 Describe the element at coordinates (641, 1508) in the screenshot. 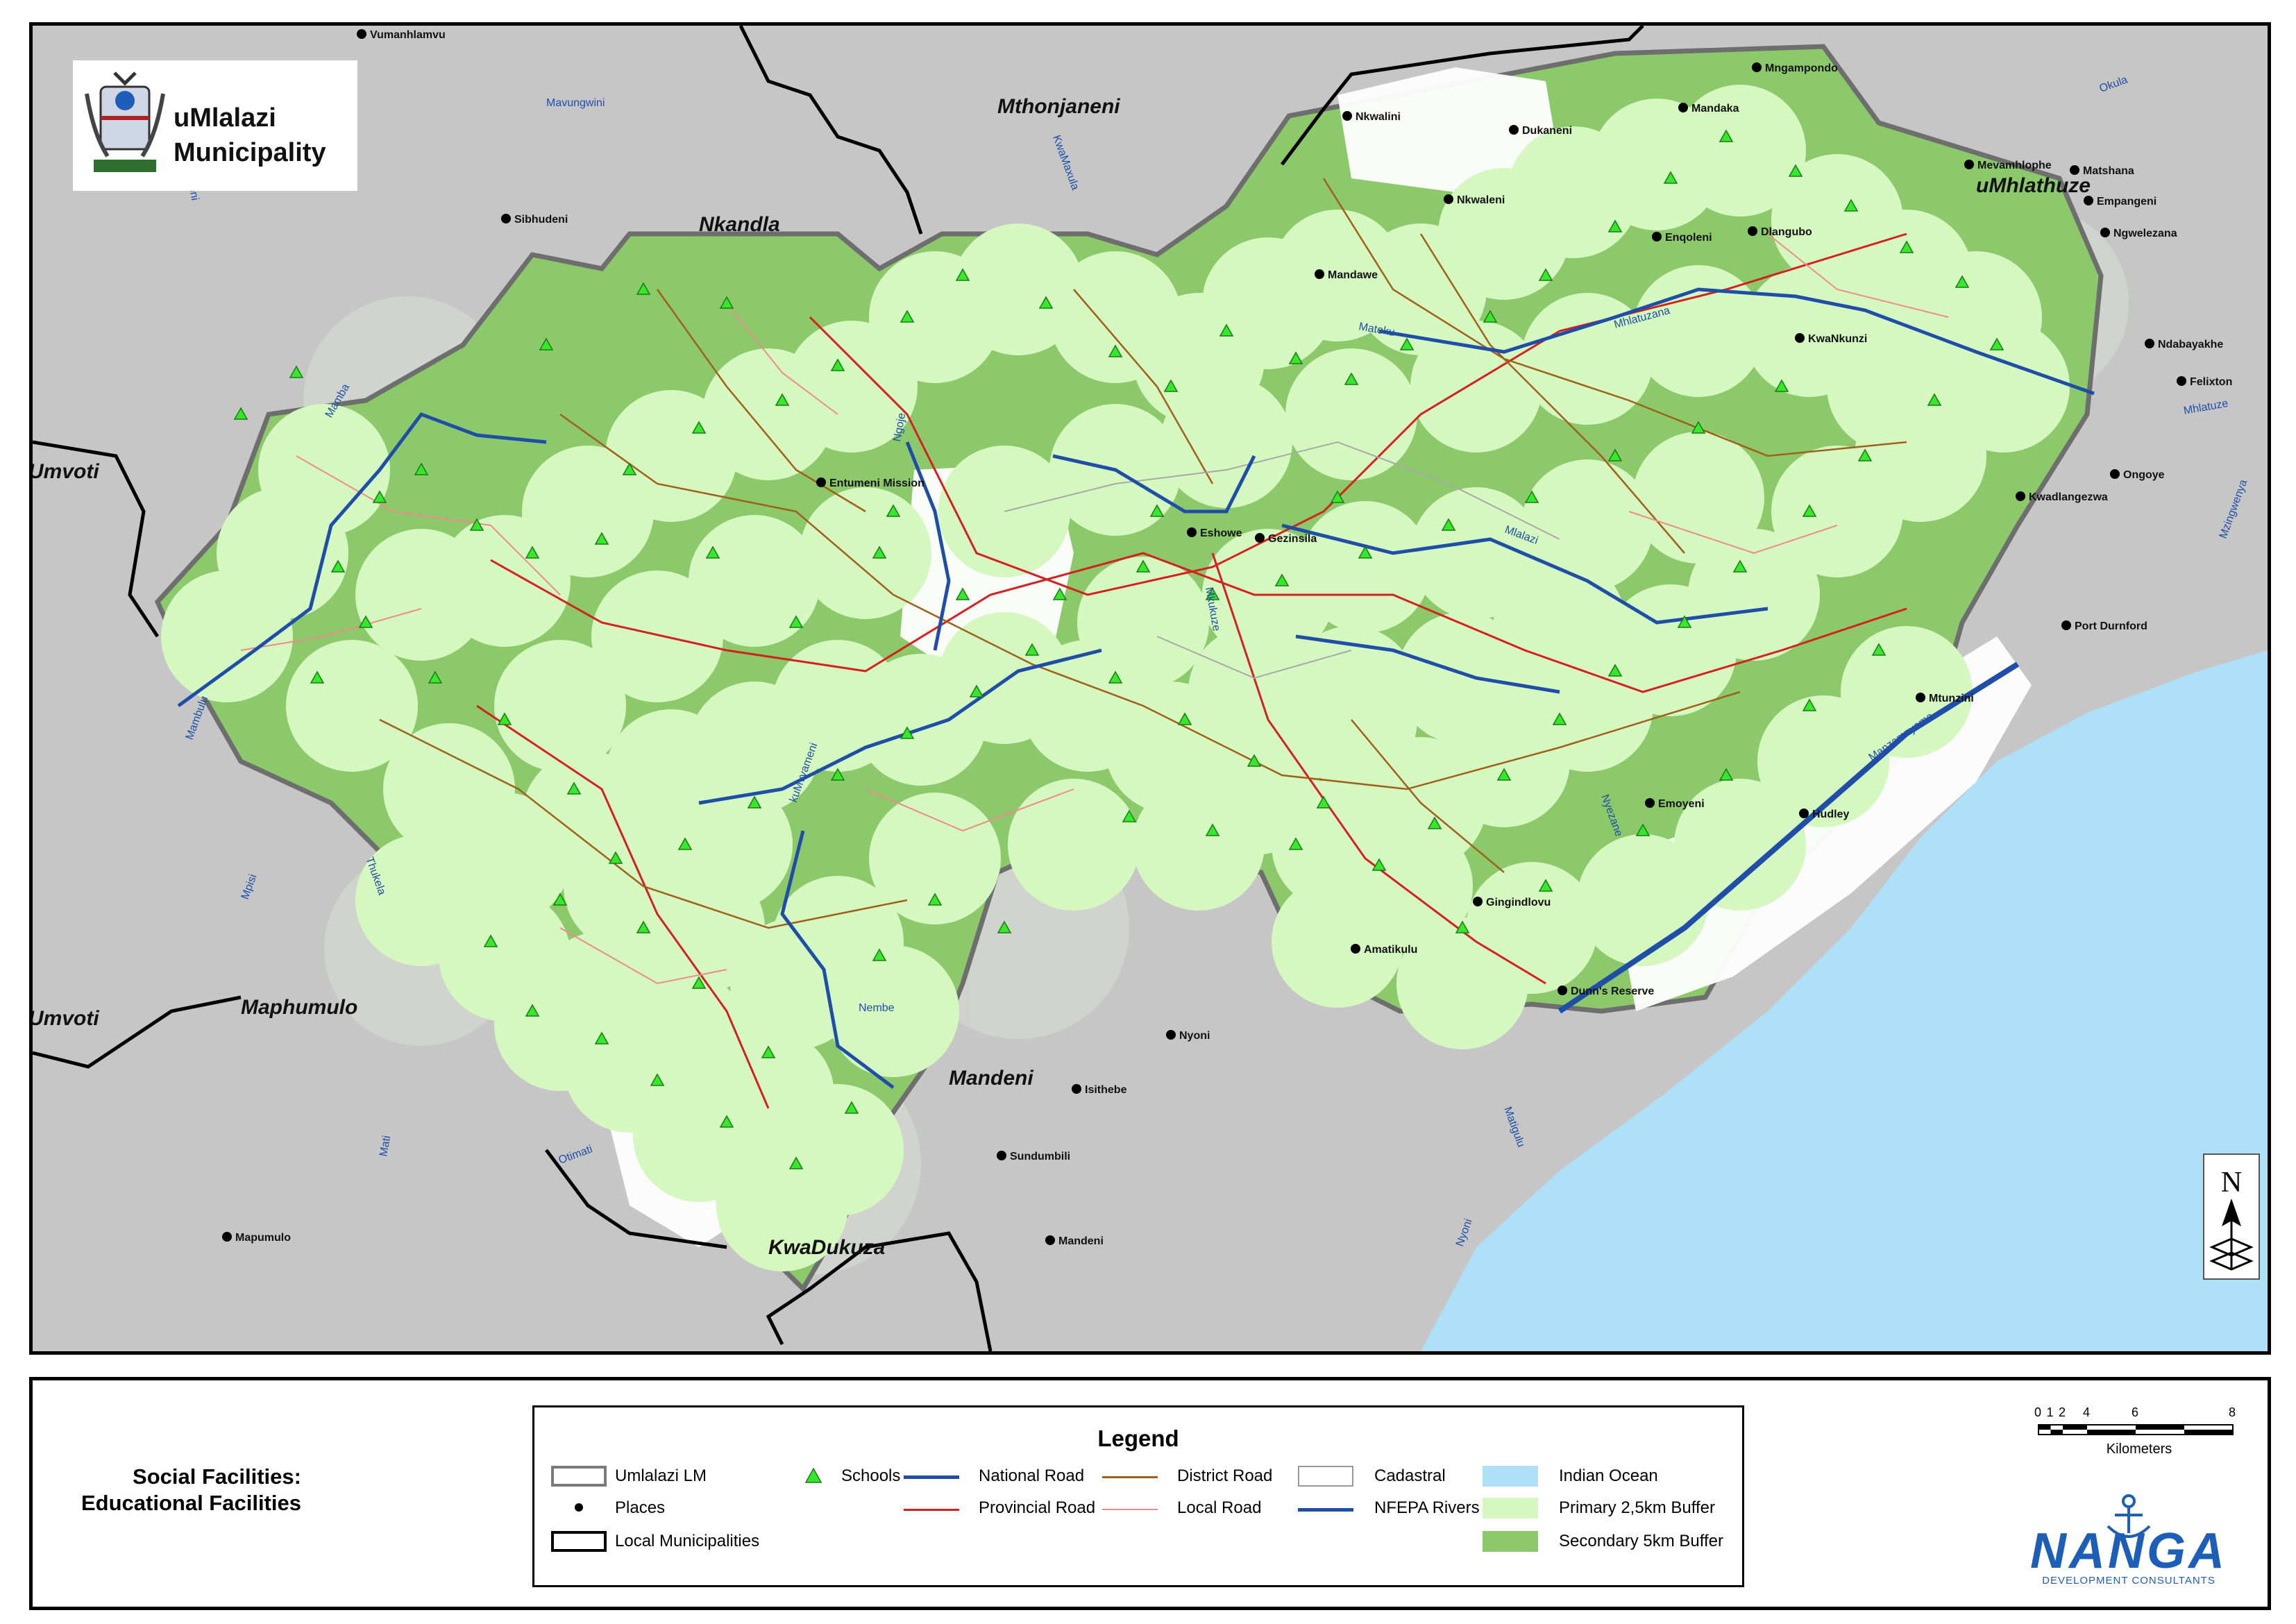

I see `legend-places-label: Places` at that location.